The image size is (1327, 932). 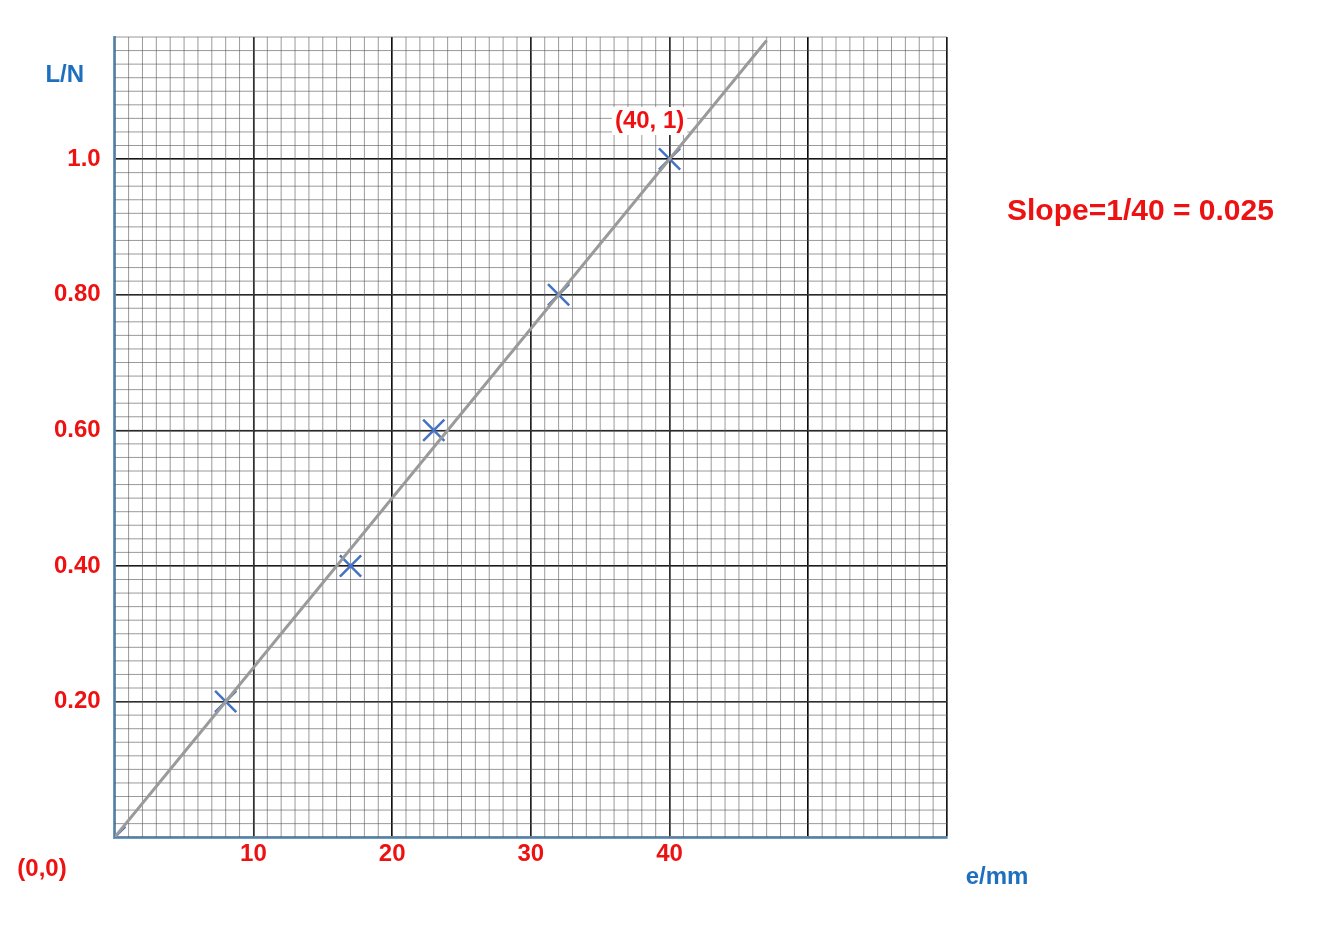 I want to click on y-tick-label: 1.0, so click(x=84, y=157).